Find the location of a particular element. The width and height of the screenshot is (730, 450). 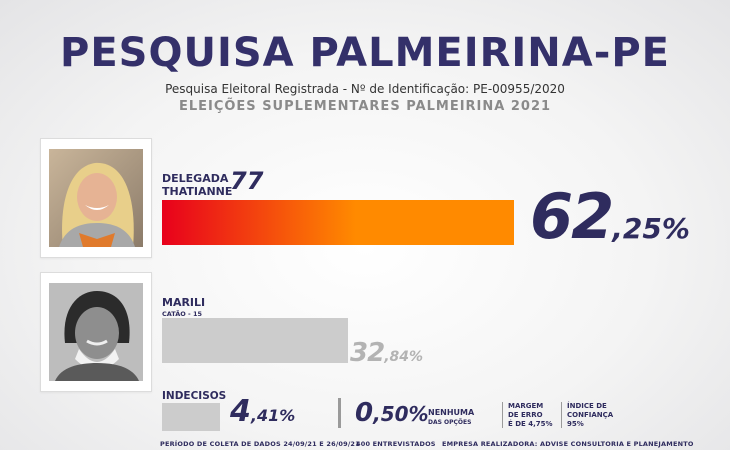

candidate-1-number: 77 is located at coordinates (247, 181).